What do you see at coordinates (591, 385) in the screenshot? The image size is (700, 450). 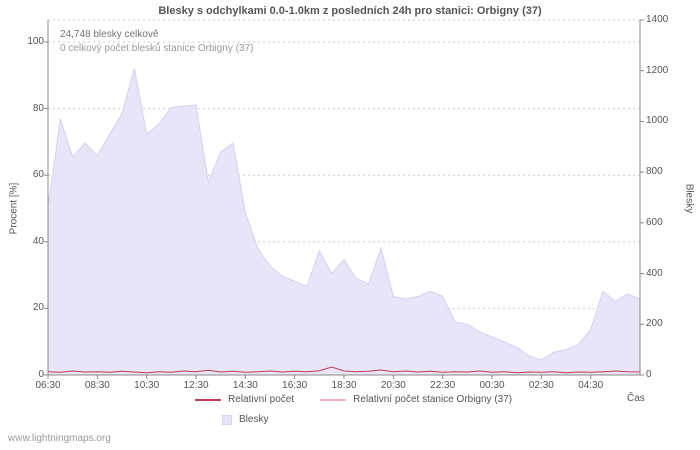 I see `x-tick-label: 04:30` at bounding box center [591, 385].